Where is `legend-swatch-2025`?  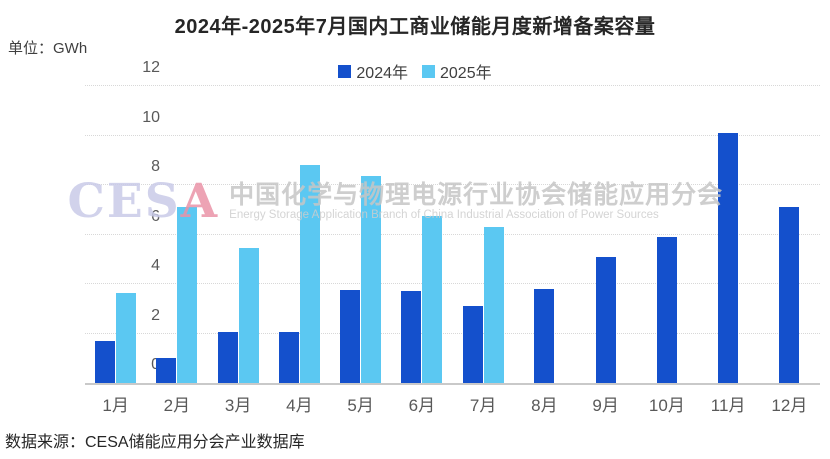
legend-swatch-2025 is located at coordinates (428, 71).